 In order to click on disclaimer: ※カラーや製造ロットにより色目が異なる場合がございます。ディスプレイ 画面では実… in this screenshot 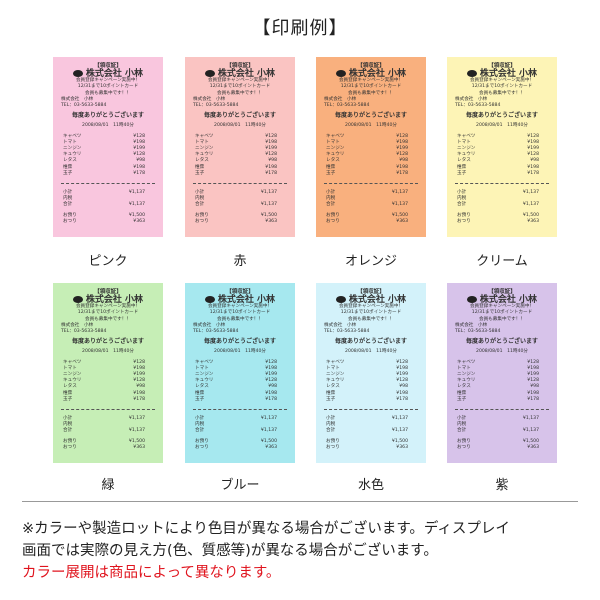, I will do `click(266, 551)`.